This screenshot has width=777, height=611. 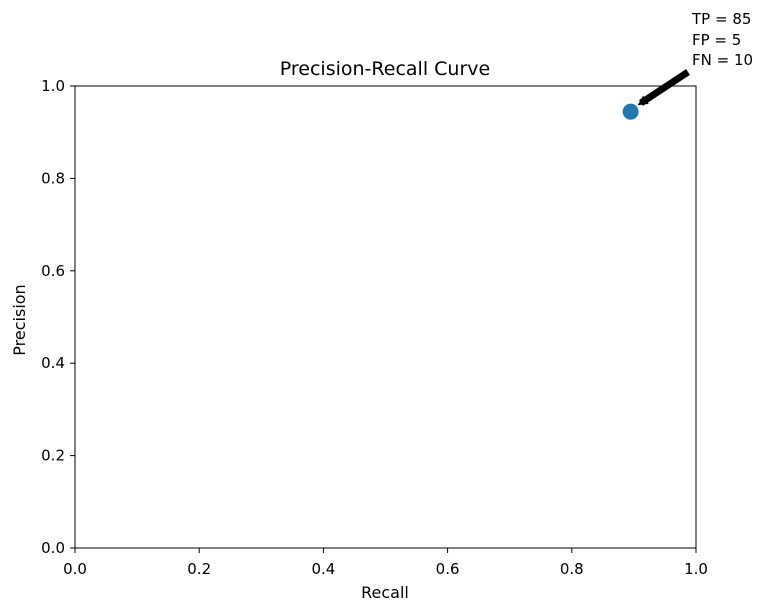 What do you see at coordinates (385, 69) in the screenshot?
I see `chart-title: Precision-Recall Curve` at bounding box center [385, 69].